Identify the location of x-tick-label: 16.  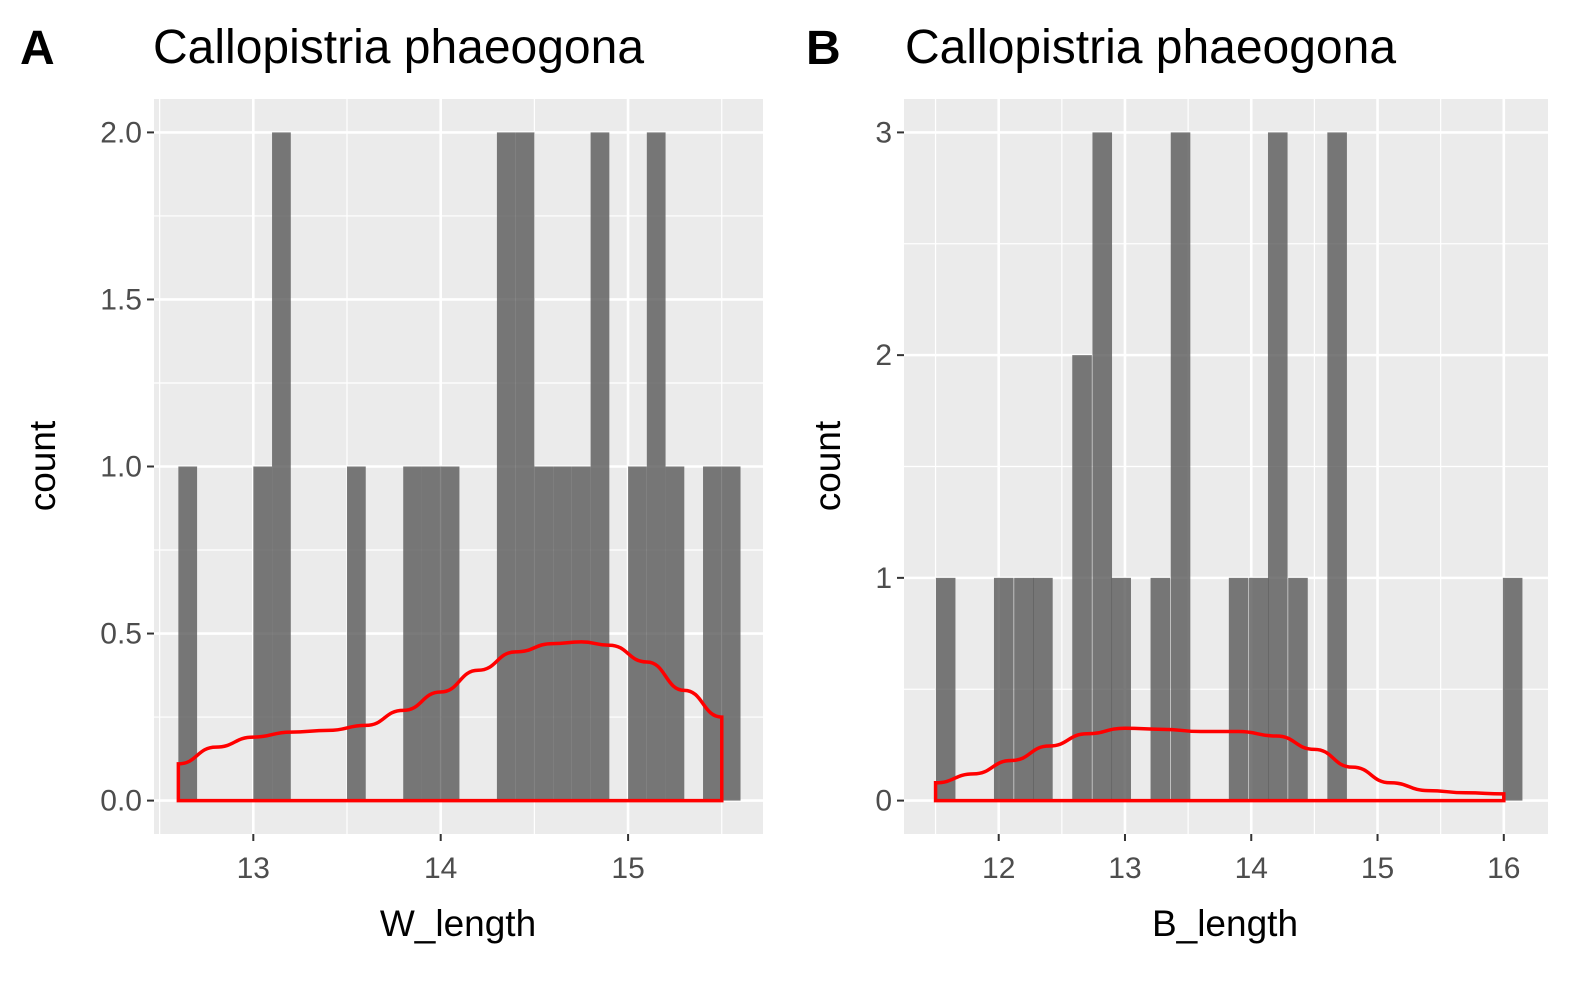
(1503, 868).